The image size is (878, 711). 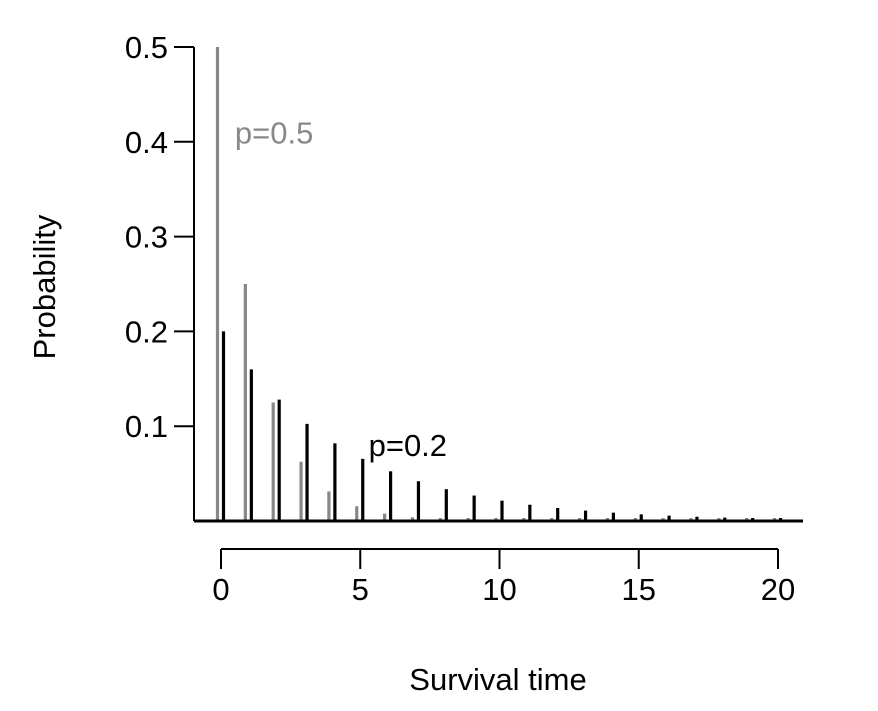 I want to click on x-tick-label: 10, so click(x=499, y=589).